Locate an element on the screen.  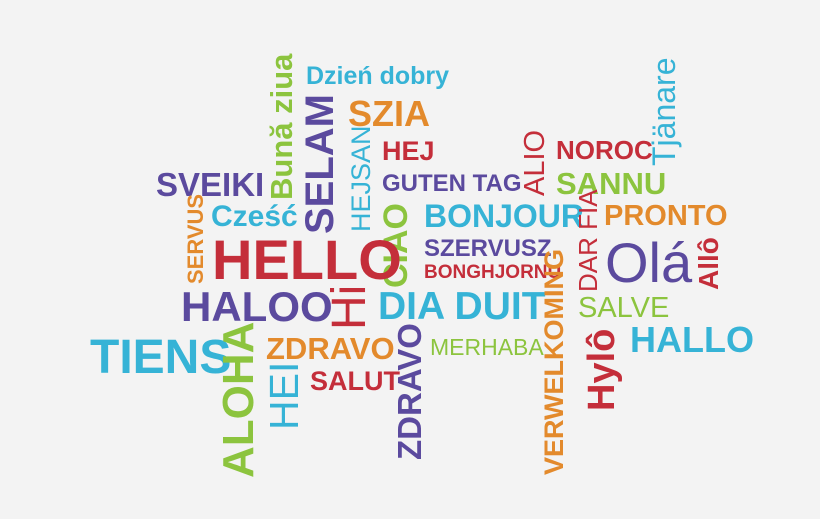
word-dia-duit: DIA DUIT is located at coordinates (462, 306).